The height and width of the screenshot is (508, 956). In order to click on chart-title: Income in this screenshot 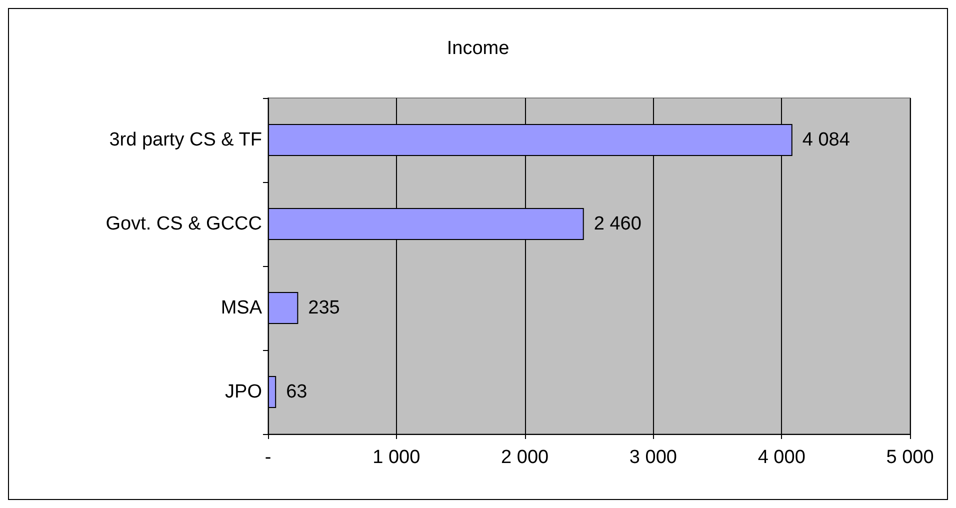, I will do `click(478, 48)`.